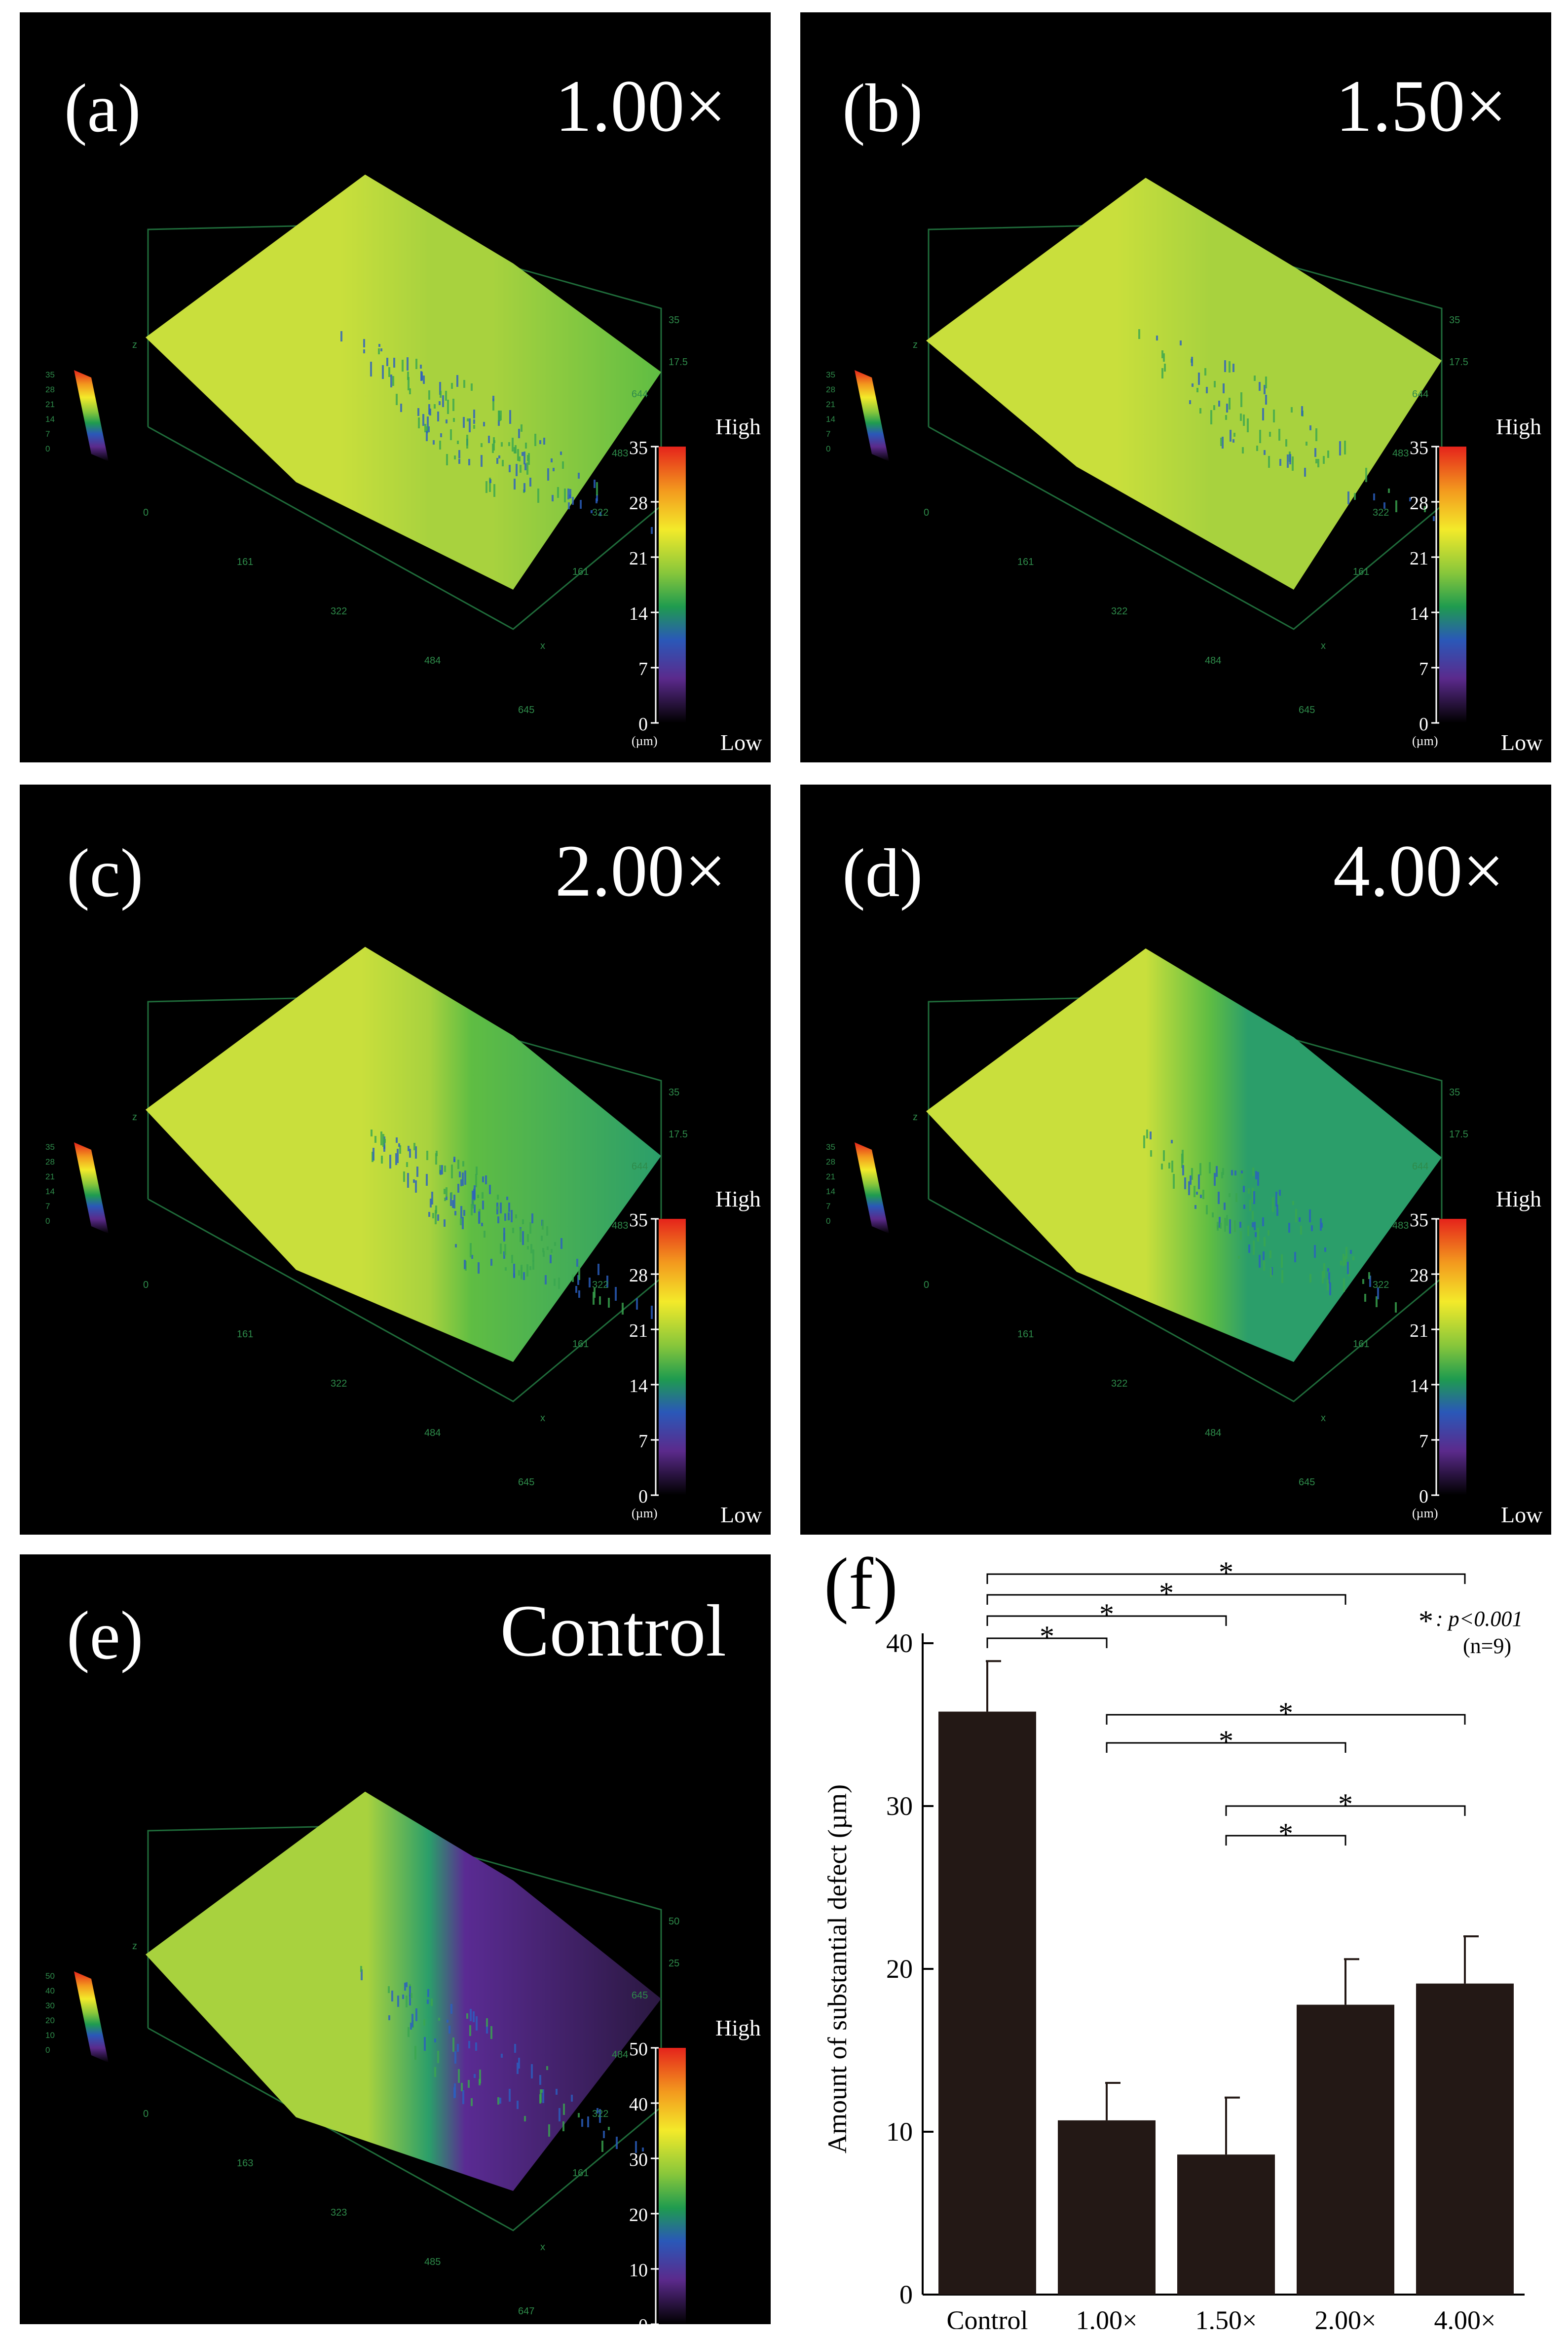 The image size is (1568, 2338). I want to click on x-tick-label: 4.00×, so click(1465, 2317).